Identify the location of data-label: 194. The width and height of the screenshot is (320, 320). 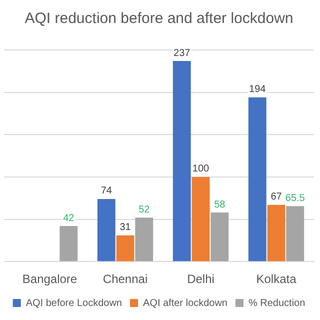
(257, 90).